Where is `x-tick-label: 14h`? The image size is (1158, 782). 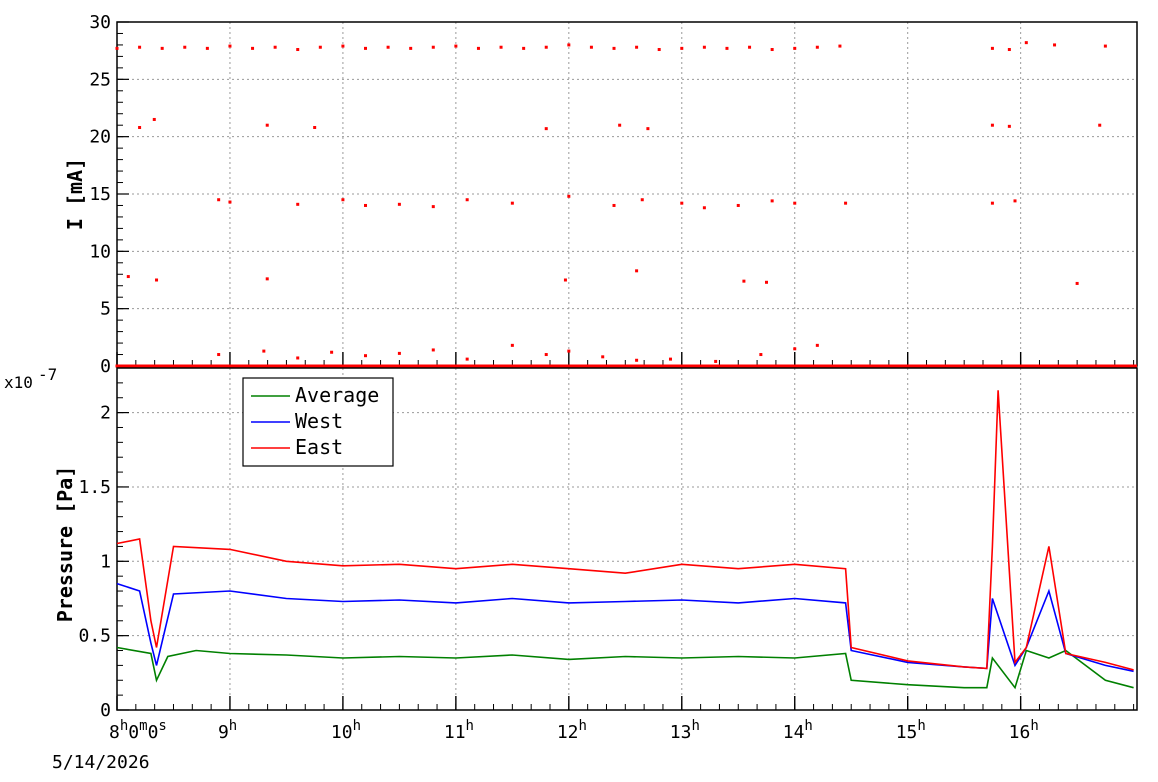 x-tick-label: 14h is located at coordinates (798, 730).